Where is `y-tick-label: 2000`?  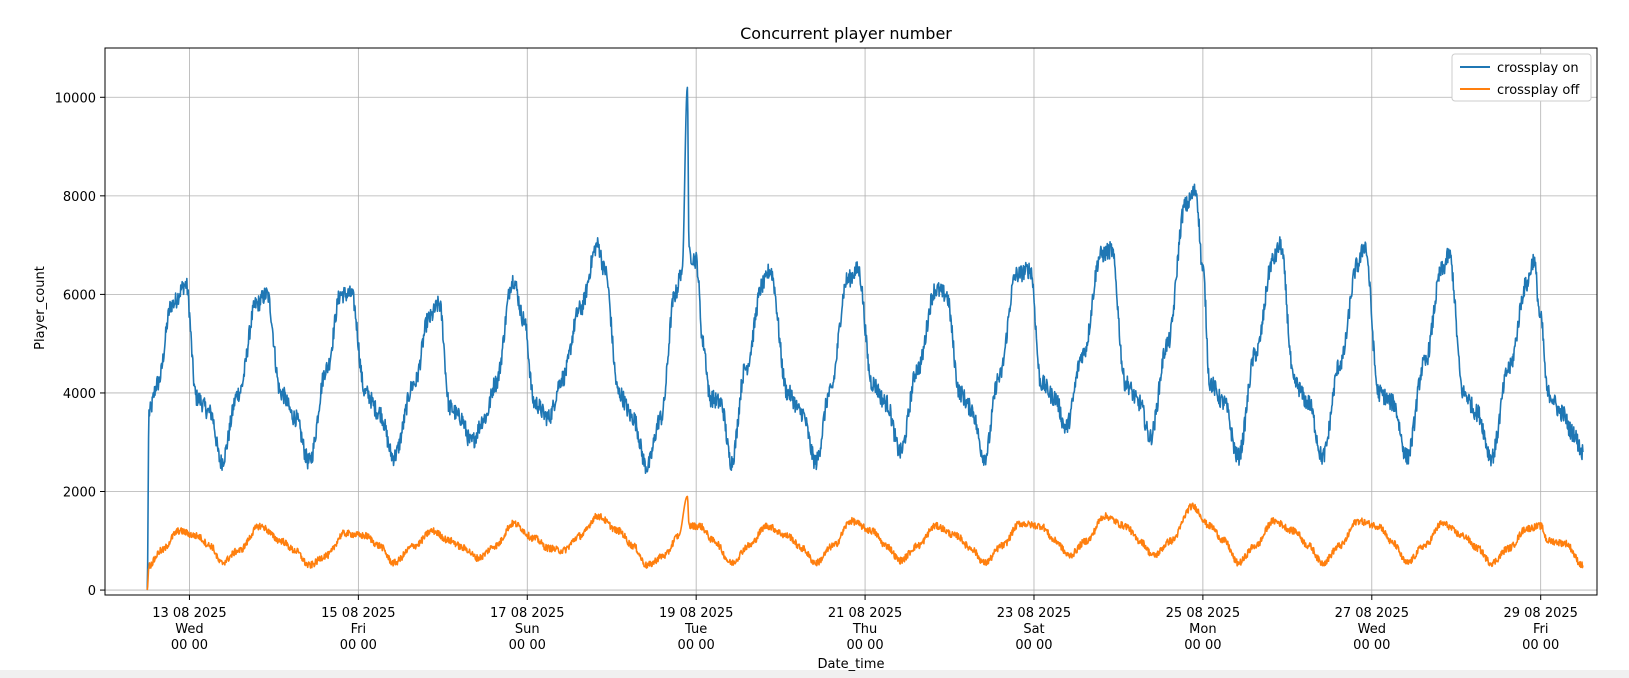 y-tick-label: 2000 is located at coordinates (79, 493).